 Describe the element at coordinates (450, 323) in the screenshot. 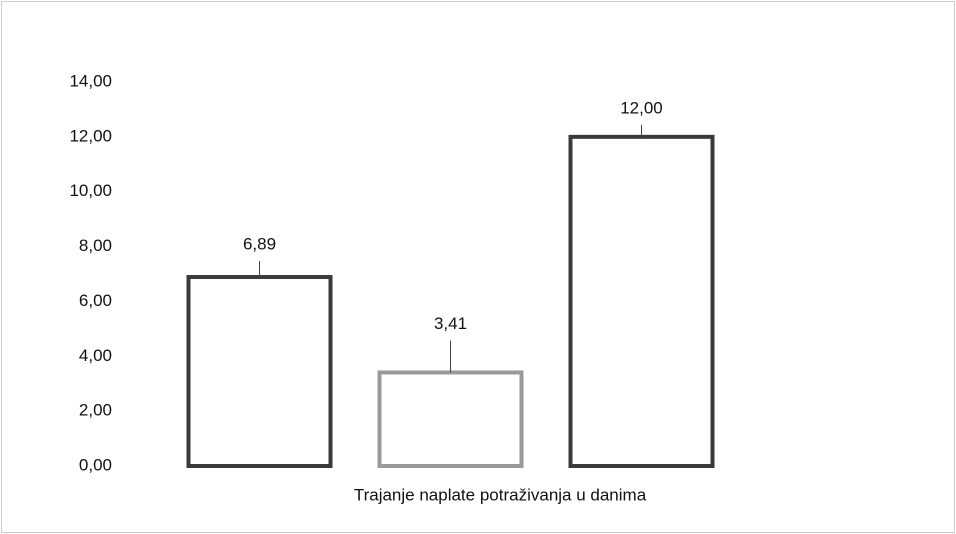

I see `data-label: 3,41` at that location.